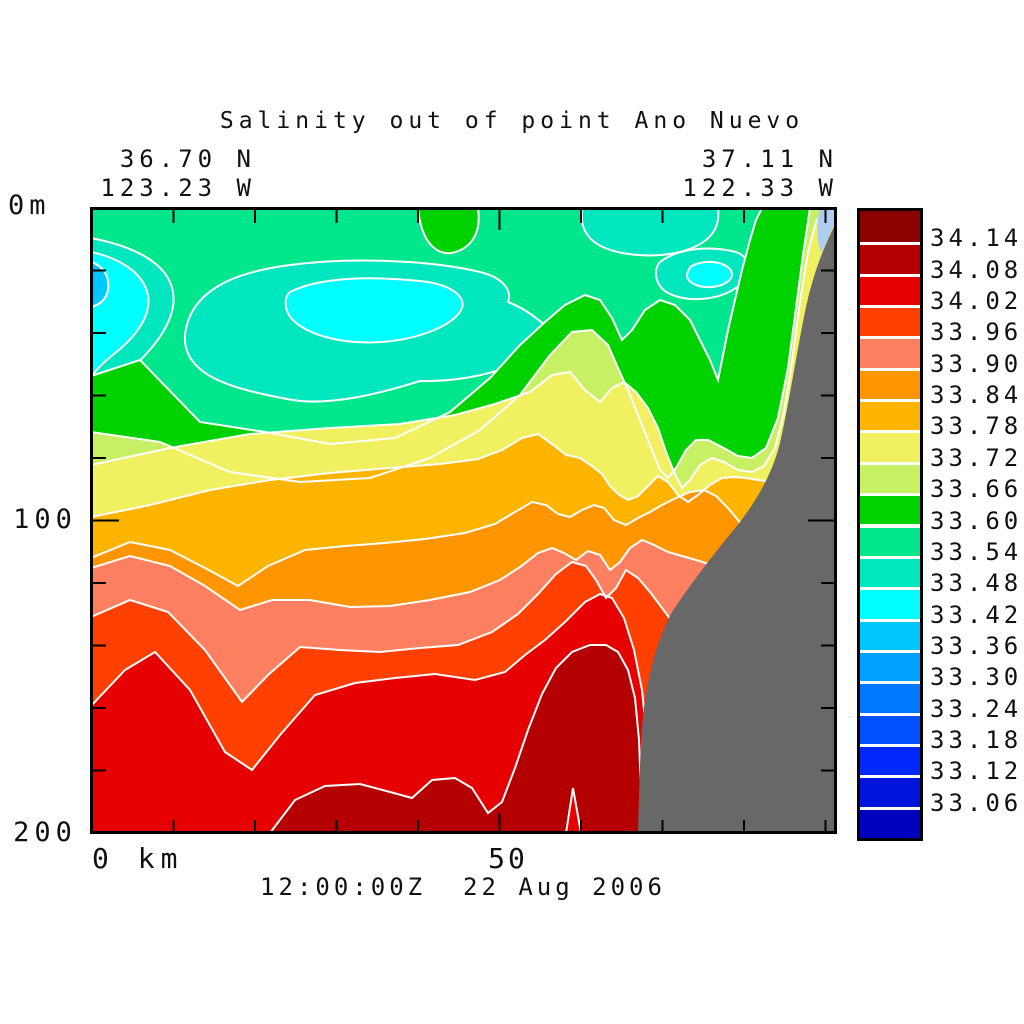  I want to click on start-latitude: 36.70 N, so click(187, 159).